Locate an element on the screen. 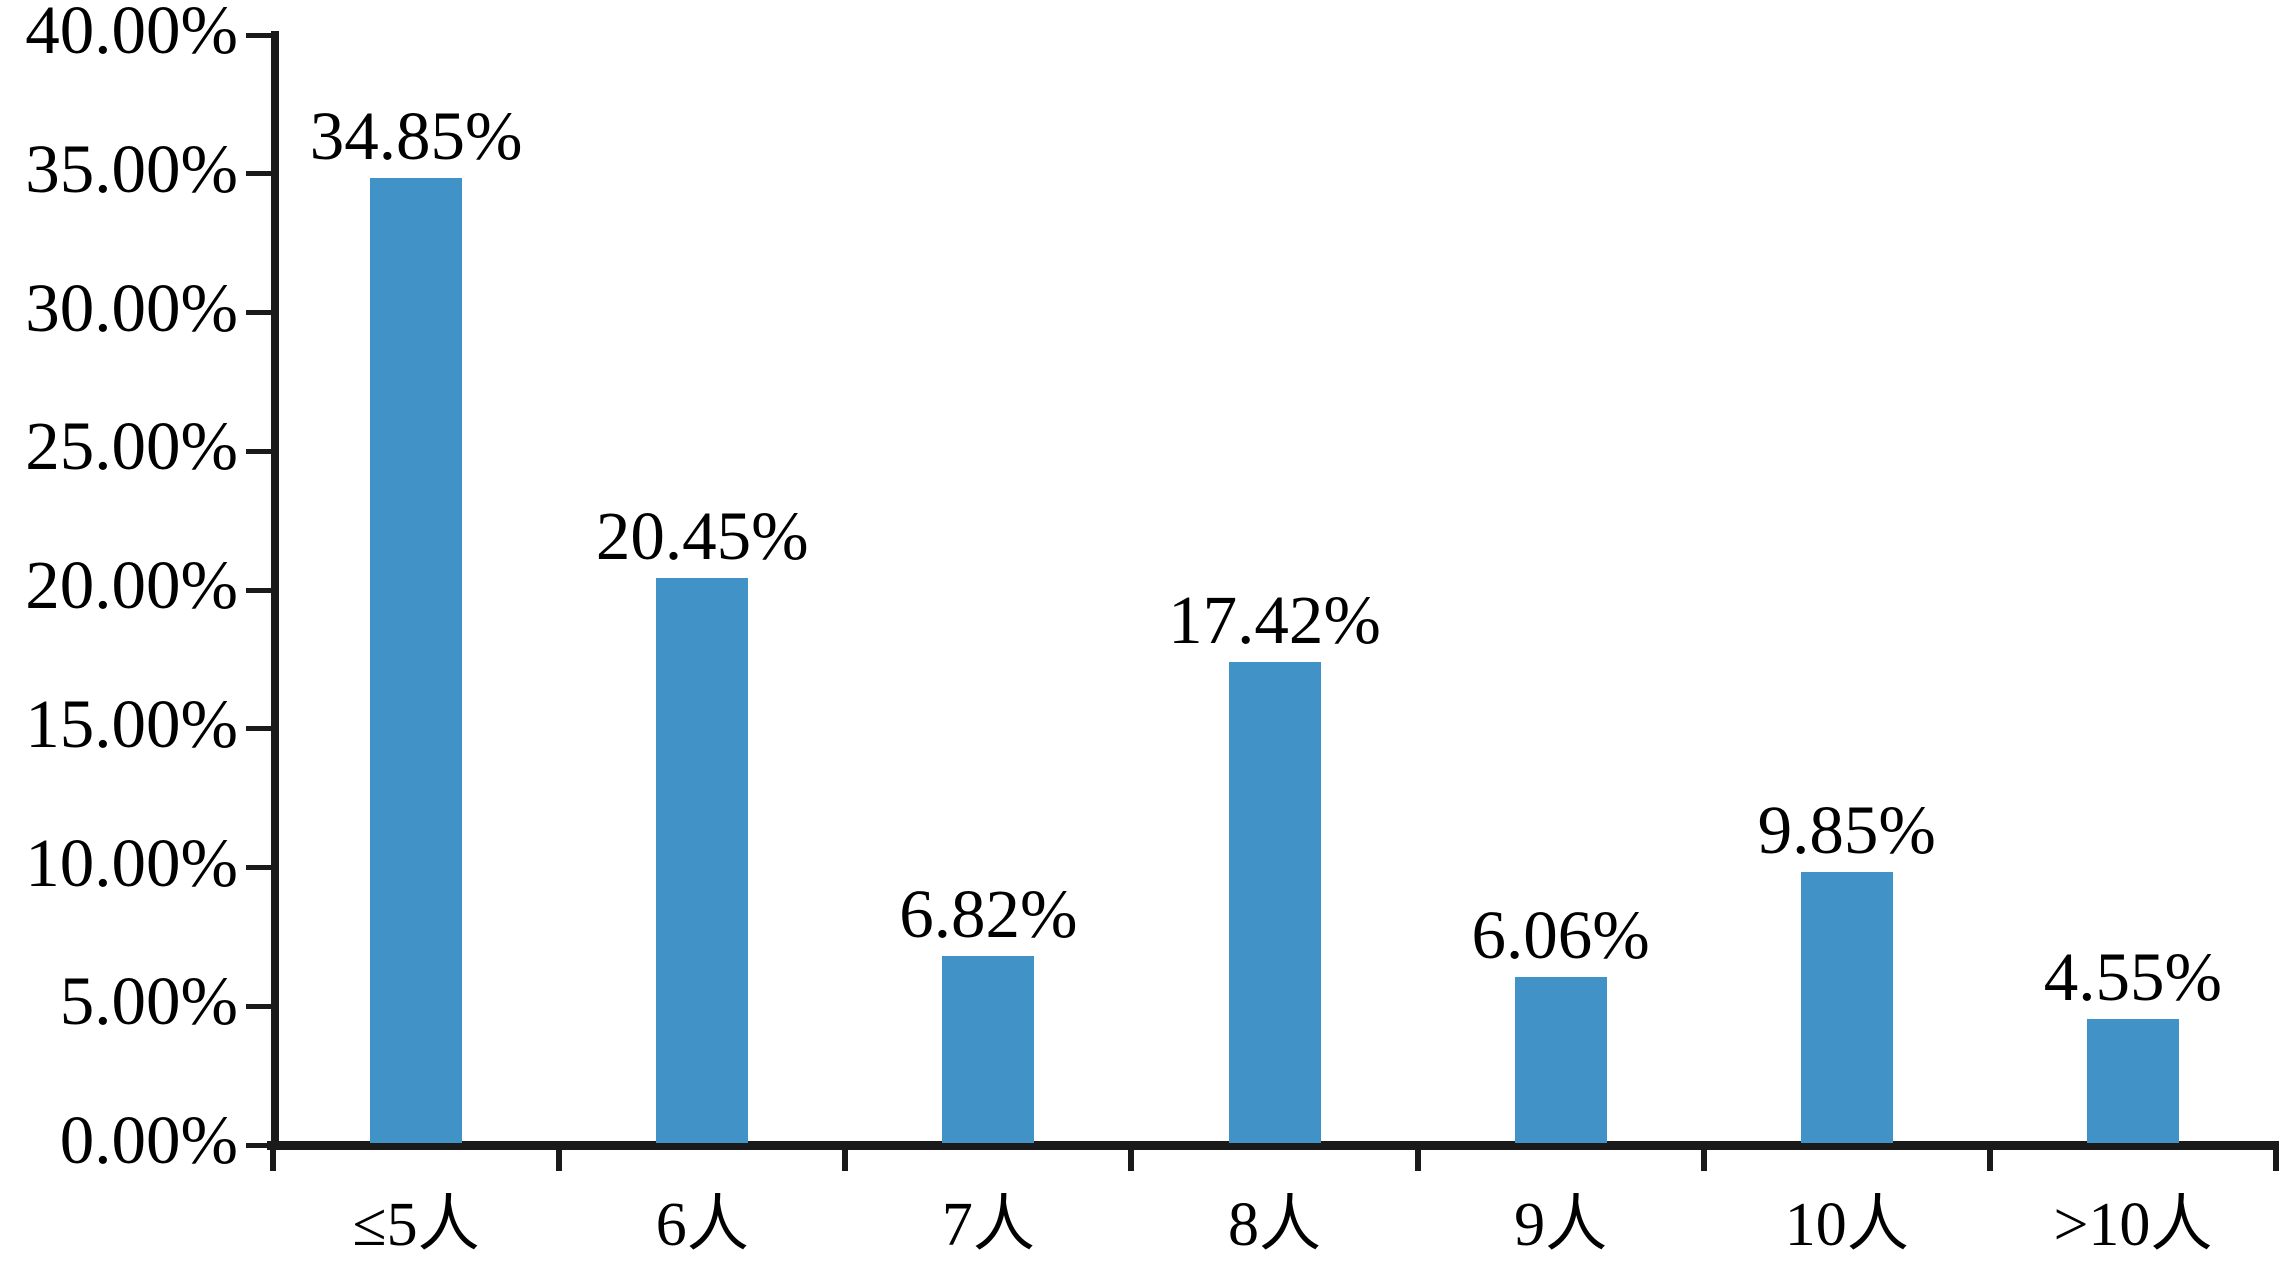  y-tick-label: 25.00% is located at coordinates (131, 446).